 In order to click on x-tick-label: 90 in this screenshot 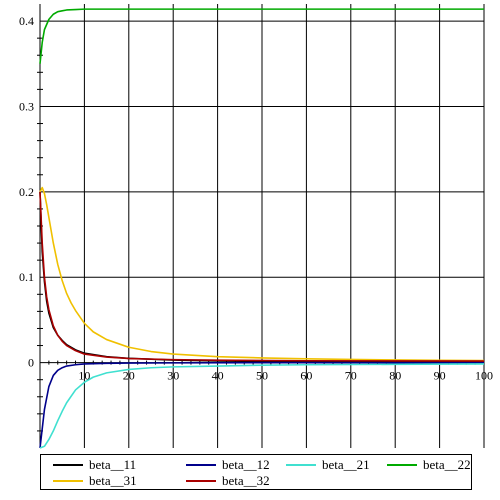, I will do `click(440, 376)`.